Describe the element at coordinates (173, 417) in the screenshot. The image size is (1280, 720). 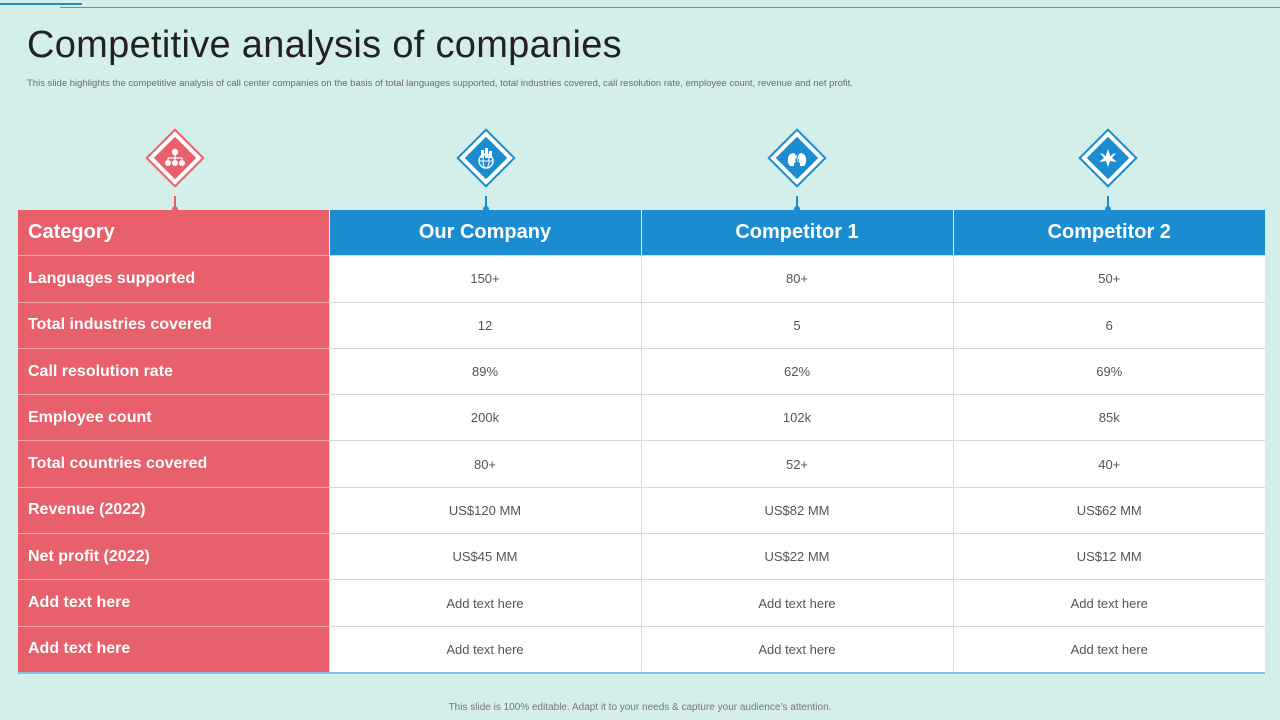
I see `row-category: Employee count` at that location.